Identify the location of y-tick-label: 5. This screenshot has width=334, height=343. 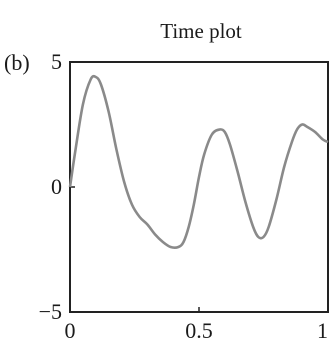
(56, 61).